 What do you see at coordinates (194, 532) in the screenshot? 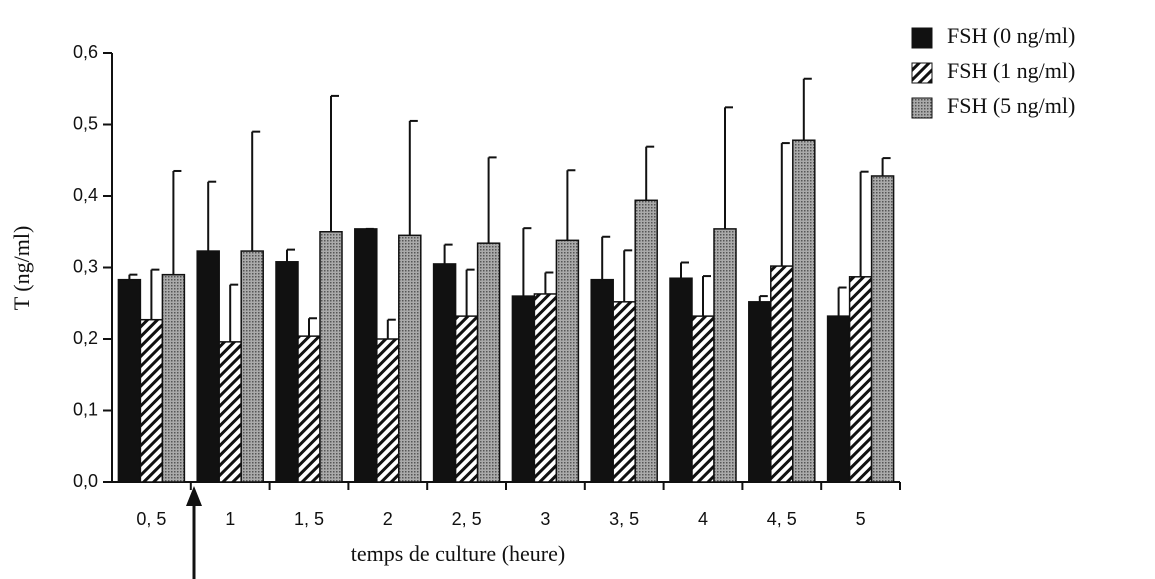
I see `arrow` at bounding box center [194, 532].